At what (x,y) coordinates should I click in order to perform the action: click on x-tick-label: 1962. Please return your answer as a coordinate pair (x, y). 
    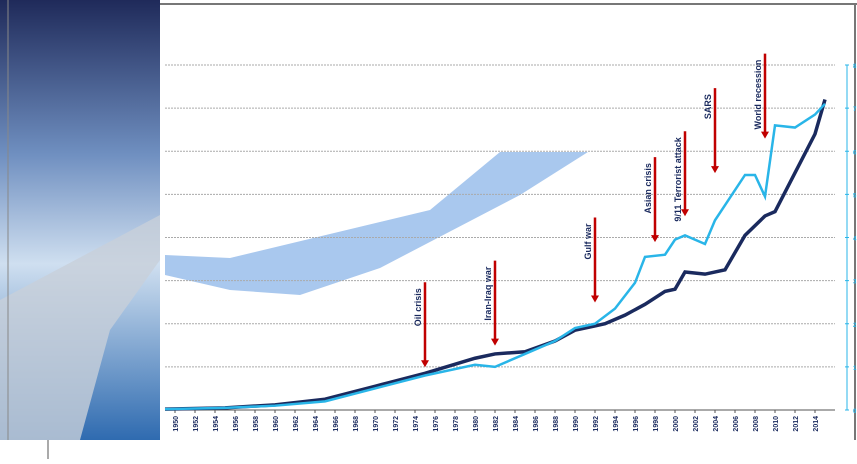
    Looking at the image, I should click on (296, 424).